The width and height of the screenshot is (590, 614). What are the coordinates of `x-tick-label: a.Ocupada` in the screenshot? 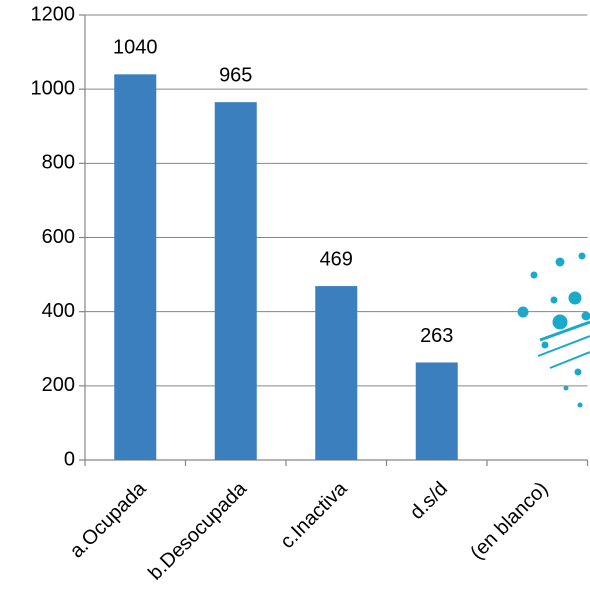 It's located at (108, 519).